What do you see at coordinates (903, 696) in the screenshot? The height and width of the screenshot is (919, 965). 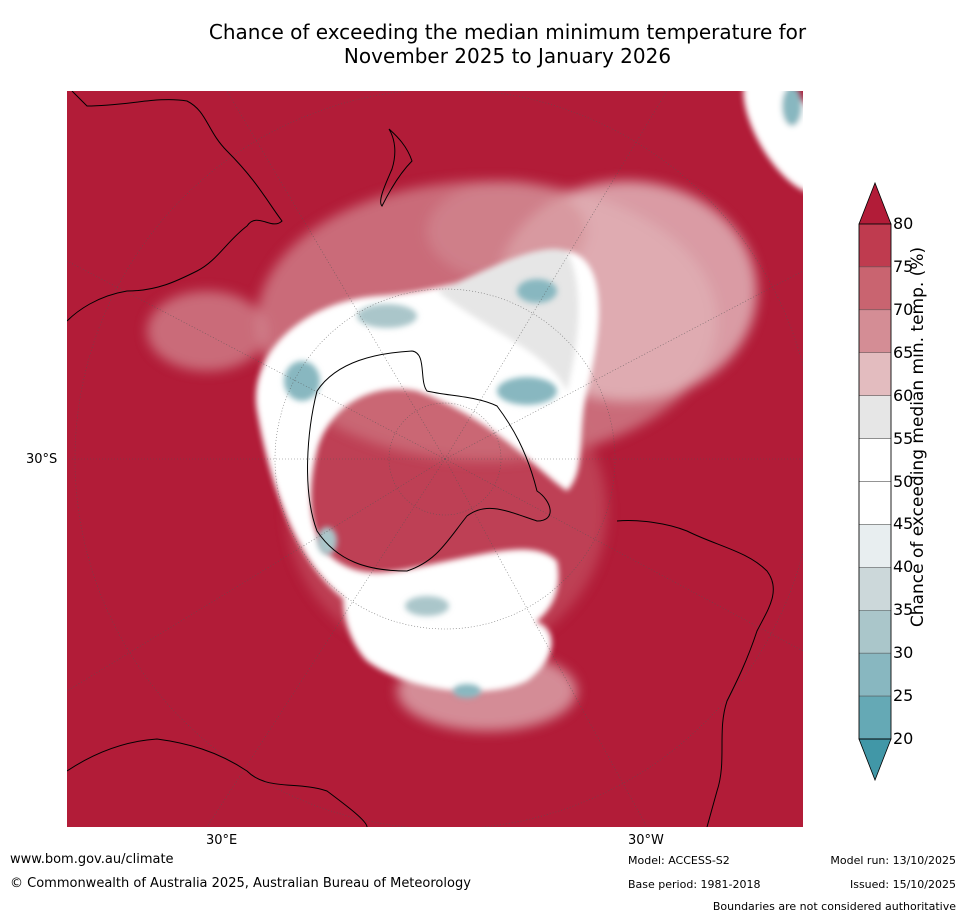 I see `colorbar-tick-label: 25` at bounding box center [903, 696].